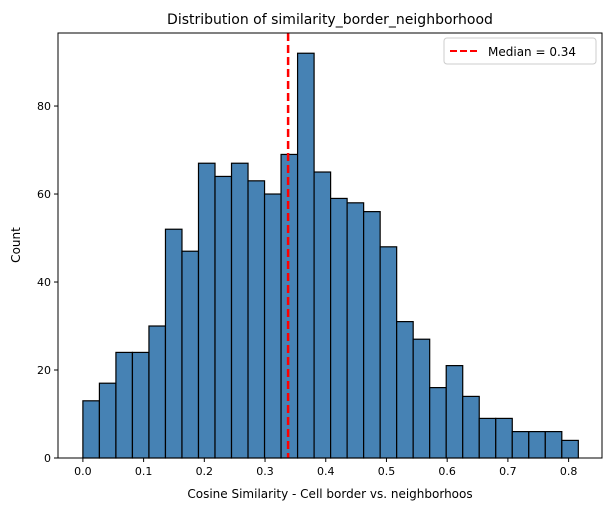 The image size is (611, 515). What do you see at coordinates (16, 245) in the screenshot?
I see `y-axis-label: Count` at bounding box center [16, 245].